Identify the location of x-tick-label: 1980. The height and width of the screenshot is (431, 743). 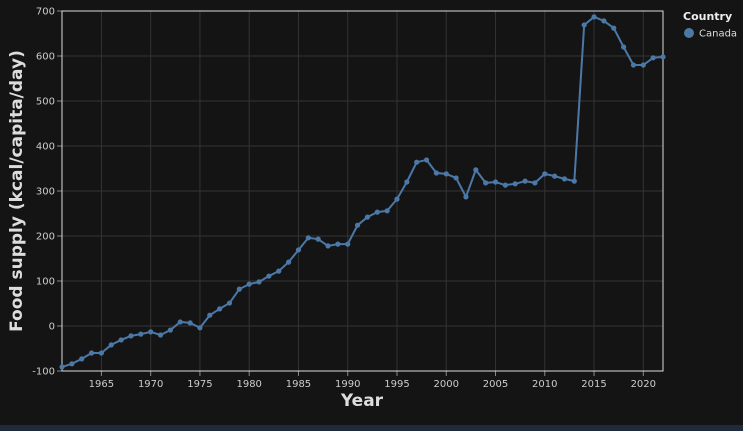
(248, 384).